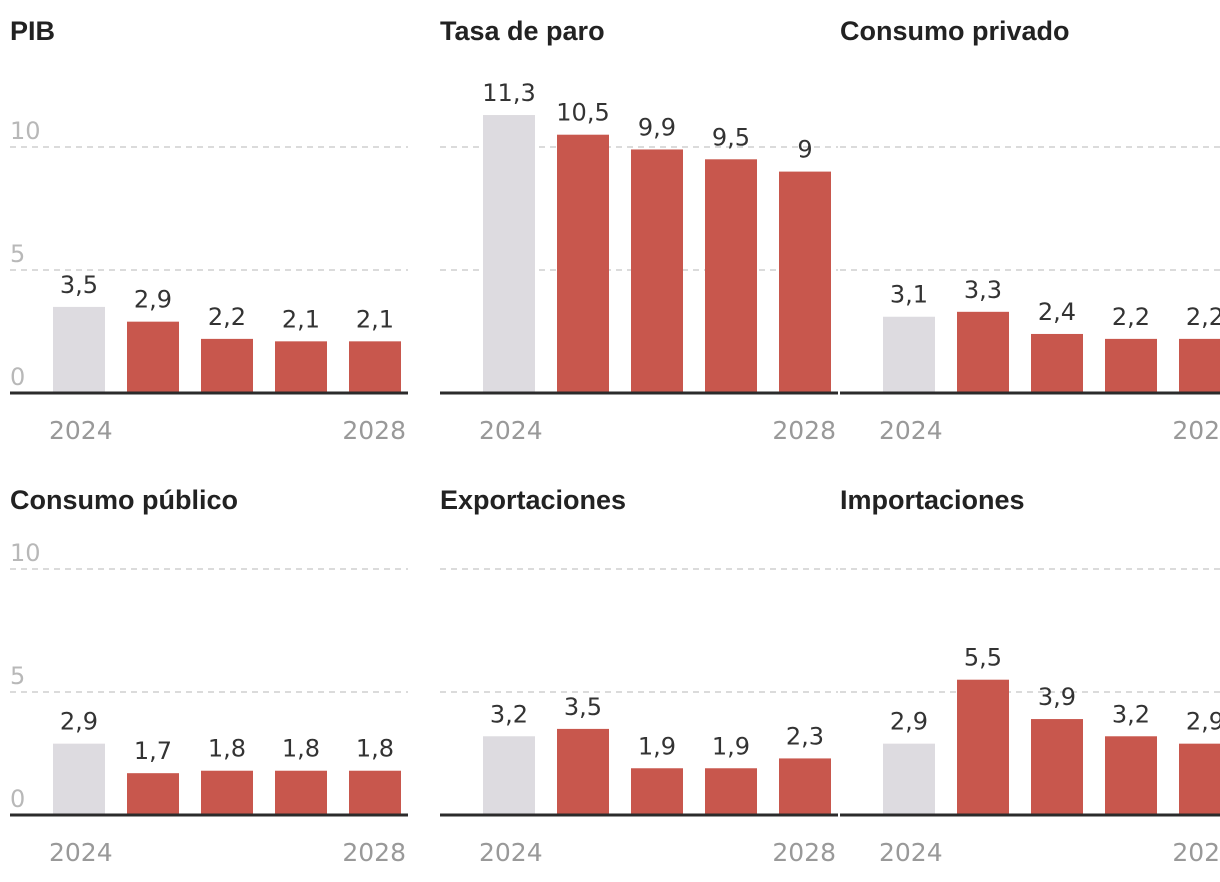 This screenshot has width=1220, height=882. I want to click on value-label: 3,9, so click(1057, 697).